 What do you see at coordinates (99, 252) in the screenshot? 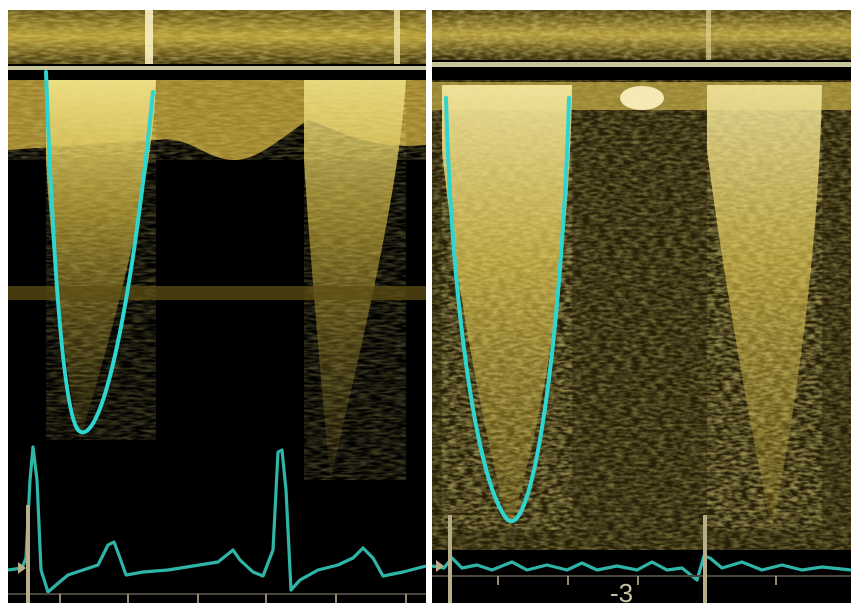
I see `velocity-trace-left` at bounding box center [99, 252].